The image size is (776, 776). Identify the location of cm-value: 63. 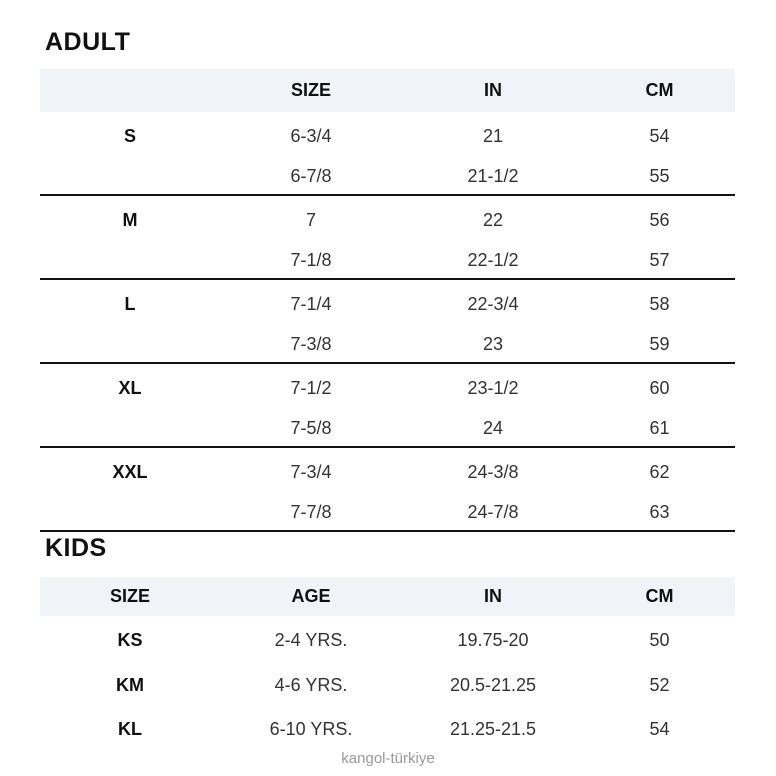
(659, 512).